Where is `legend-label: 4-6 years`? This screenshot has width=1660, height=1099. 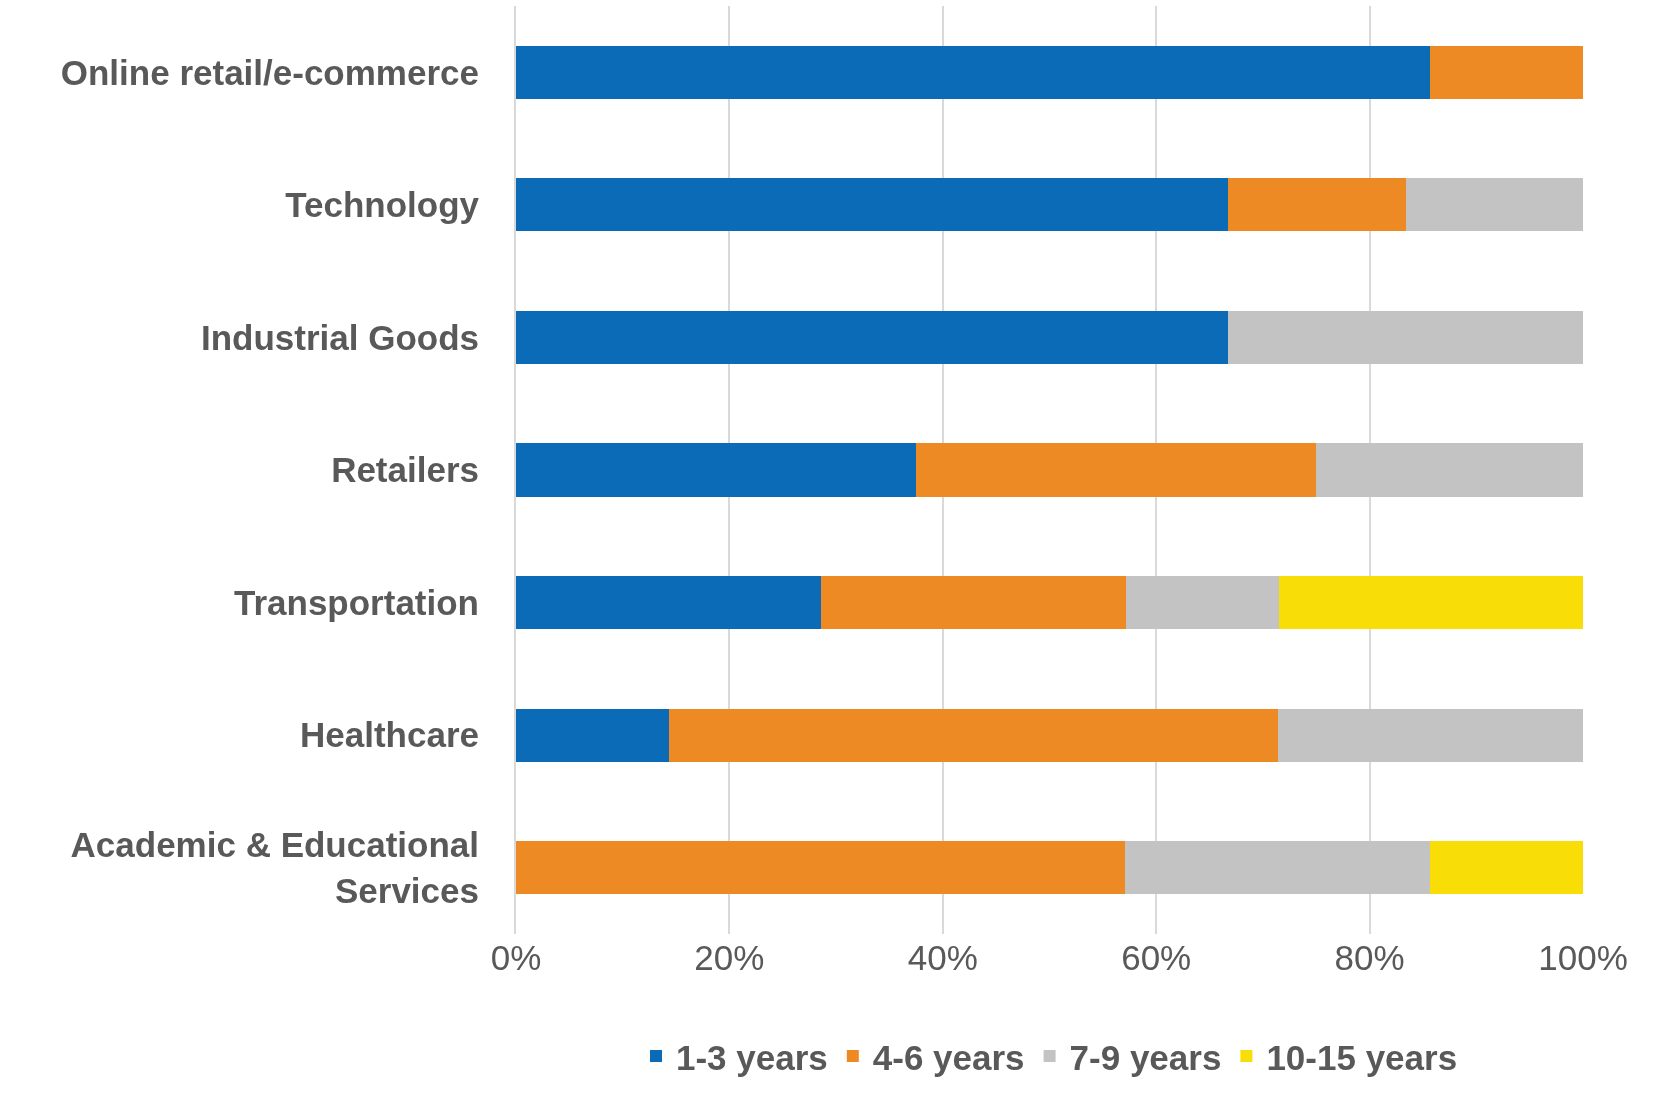 legend-label: 4-6 years is located at coordinates (948, 1057).